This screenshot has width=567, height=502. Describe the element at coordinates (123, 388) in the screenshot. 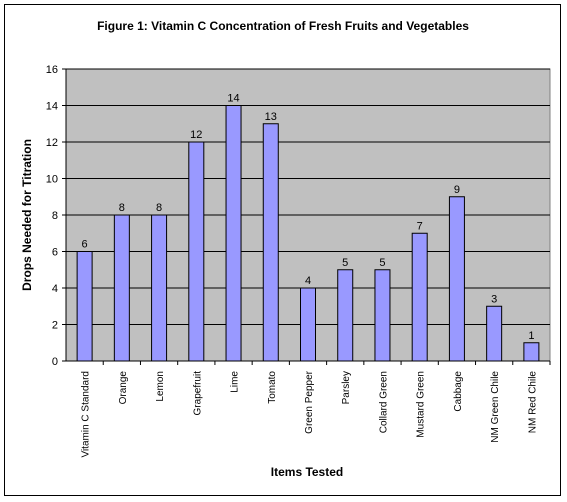

I see `x-tick-label: Orange` at that location.